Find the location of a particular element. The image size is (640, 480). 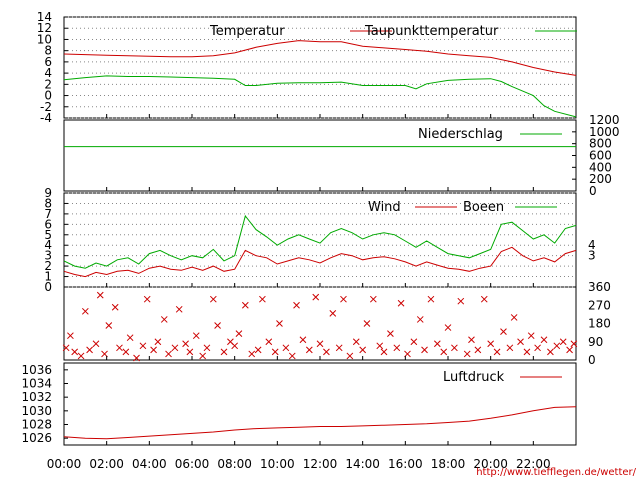

wind-y-tick: 5 is located at coordinates (48, 235).